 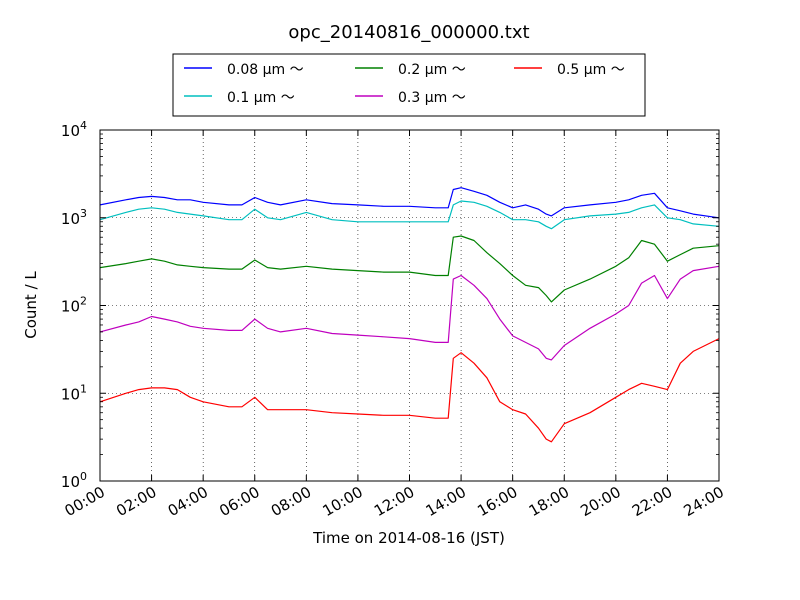 I want to click on y-tick-label: 10¹, so click(x=74, y=392).